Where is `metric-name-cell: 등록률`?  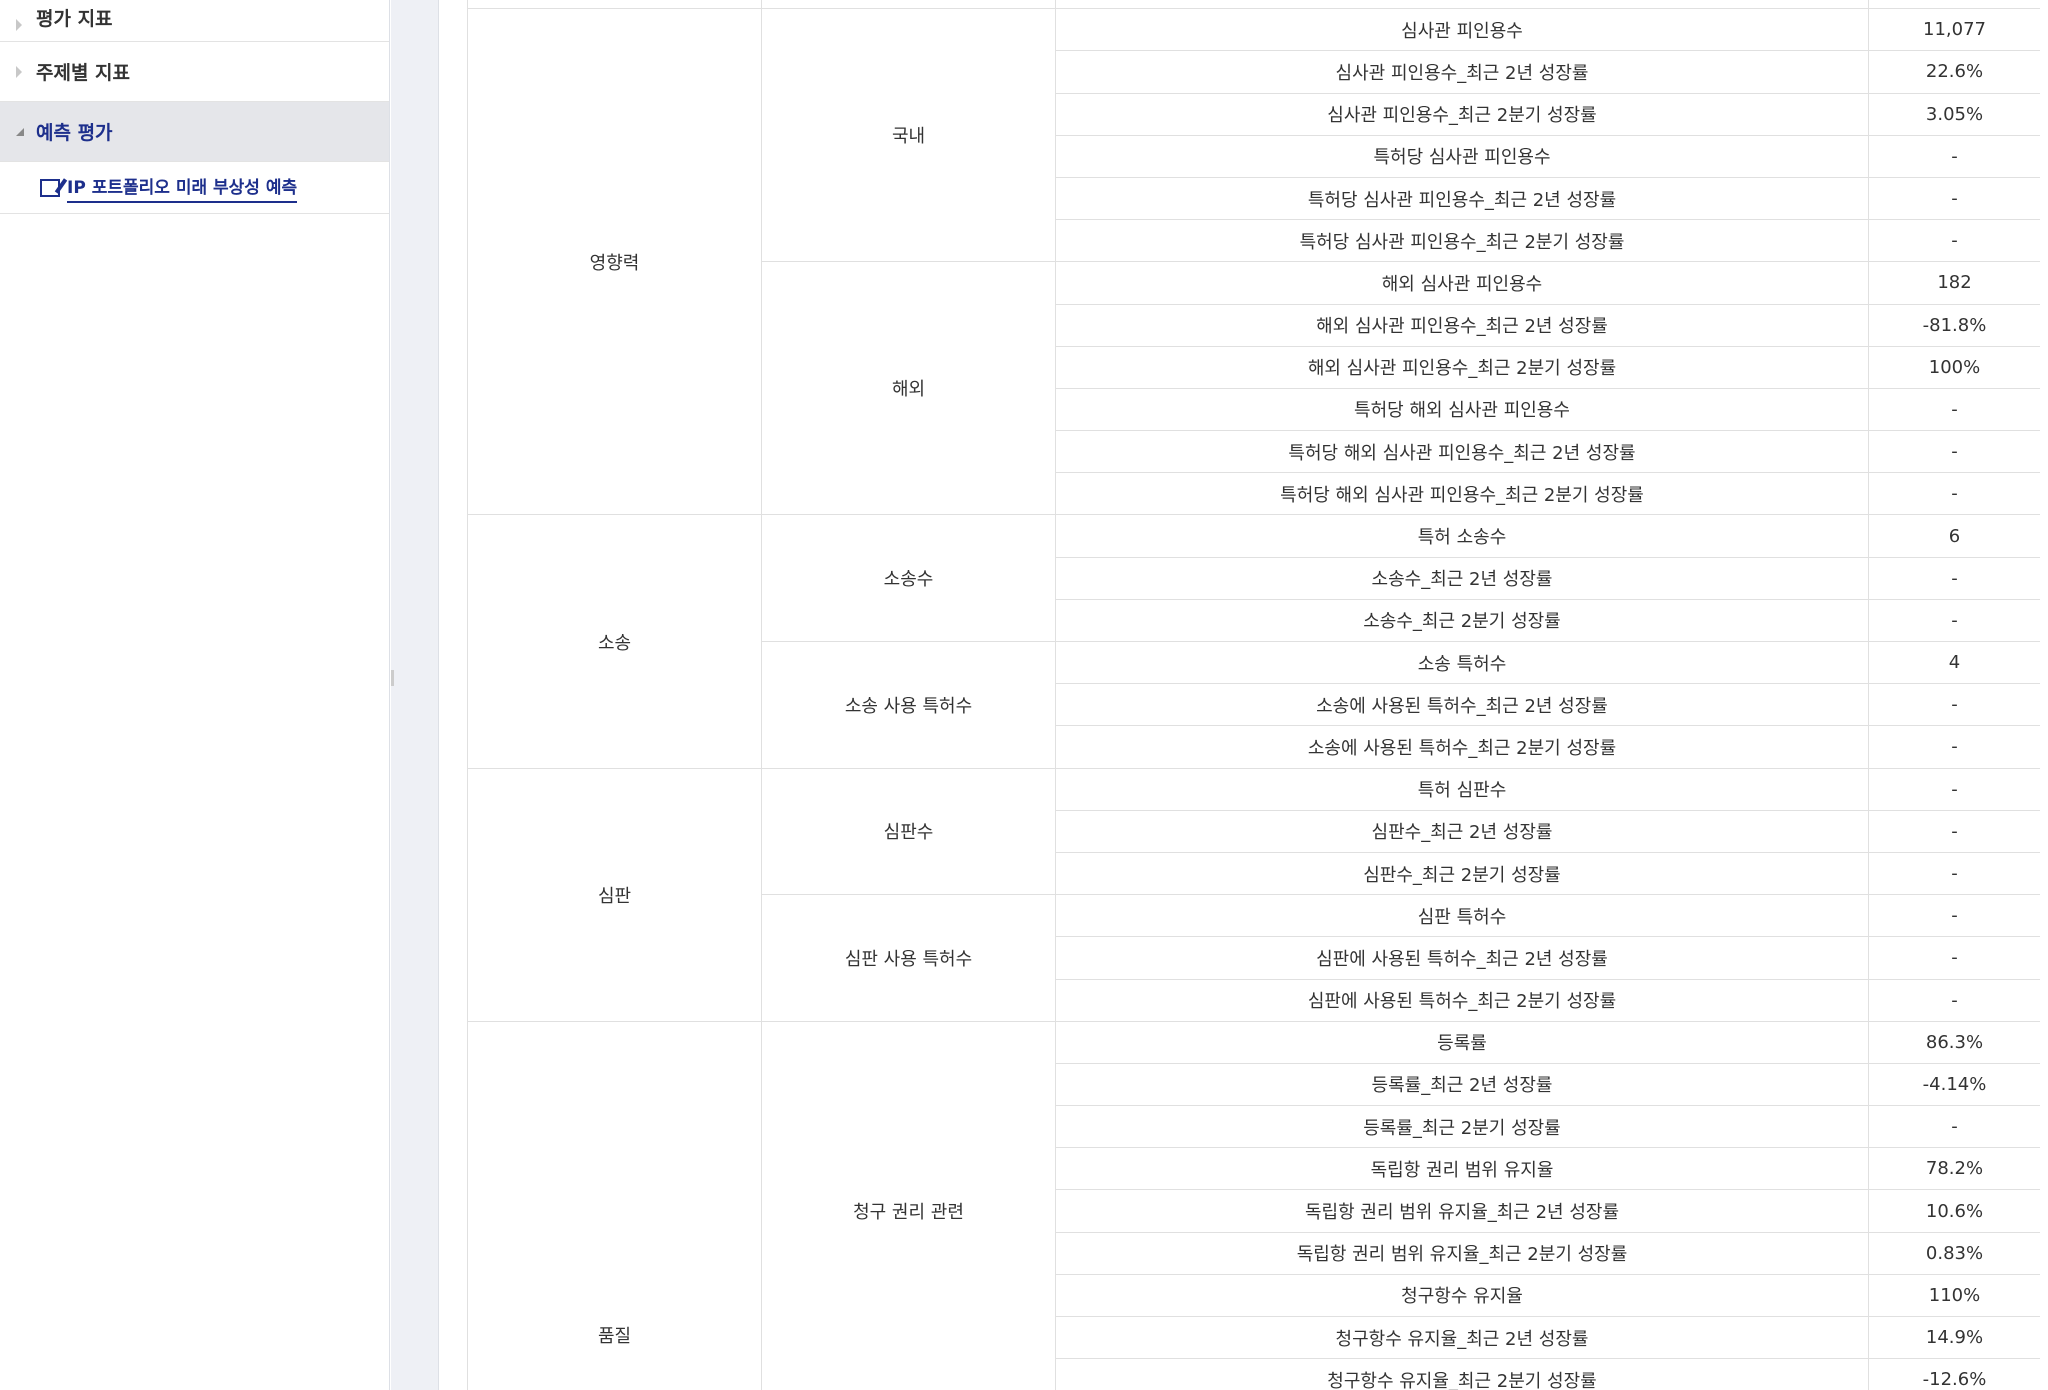
metric-name-cell: 등록률 is located at coordinates (1462, 1042).